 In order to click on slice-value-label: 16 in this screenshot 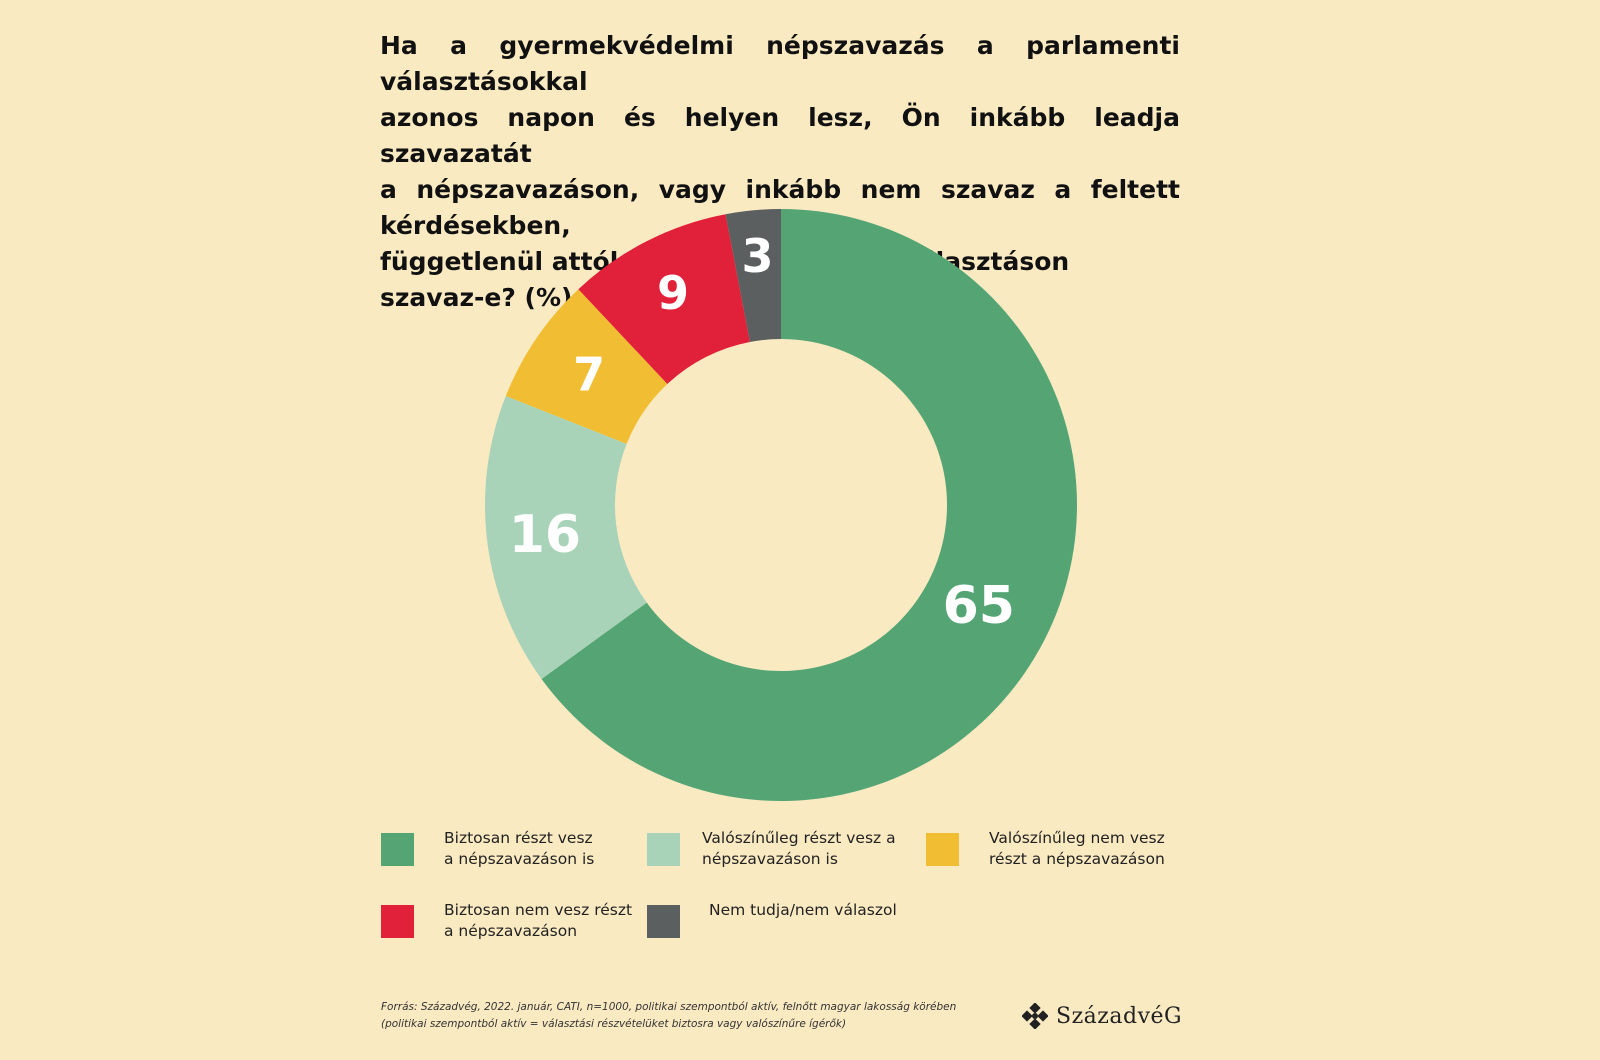, I will do `click(545, 535)`.